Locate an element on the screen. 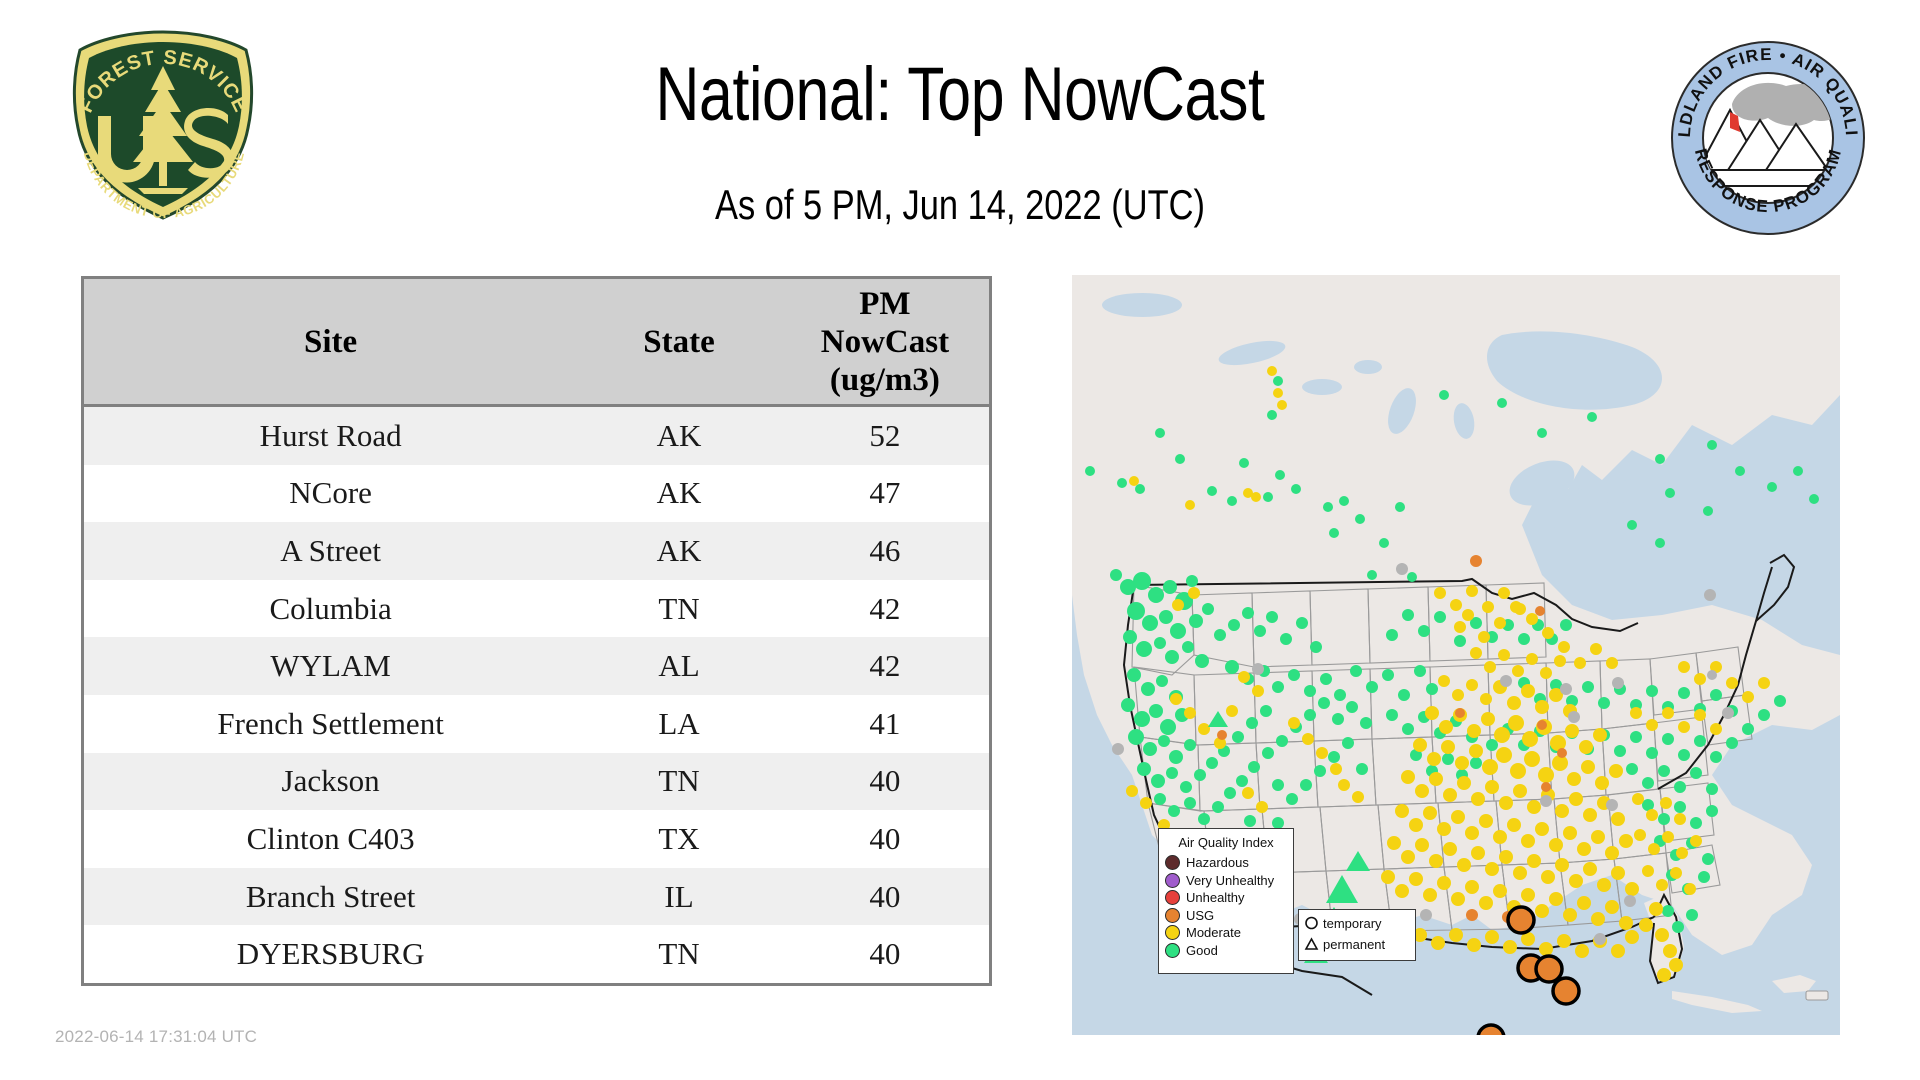  column-header-pm-line1: PM is located at coordinates (885, 303).